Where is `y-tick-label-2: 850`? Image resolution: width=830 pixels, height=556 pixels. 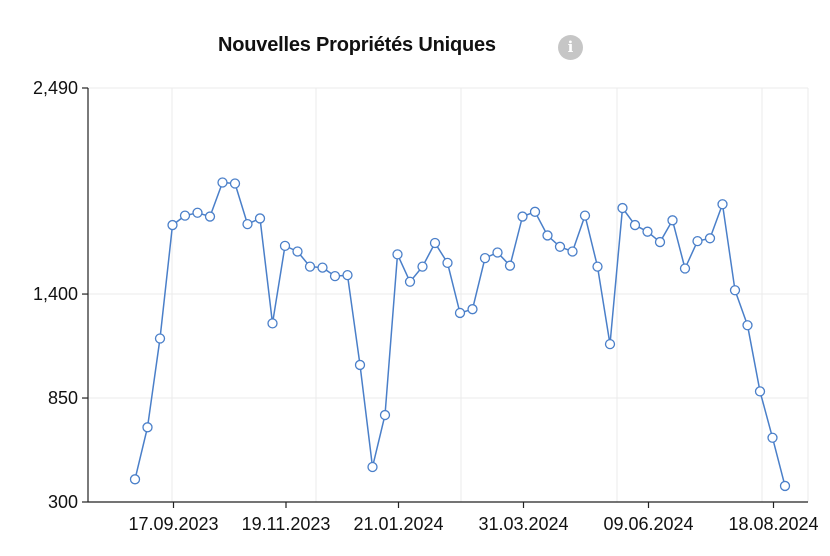
y-tick-label-2: 850 is located at coordinates (63, 398).